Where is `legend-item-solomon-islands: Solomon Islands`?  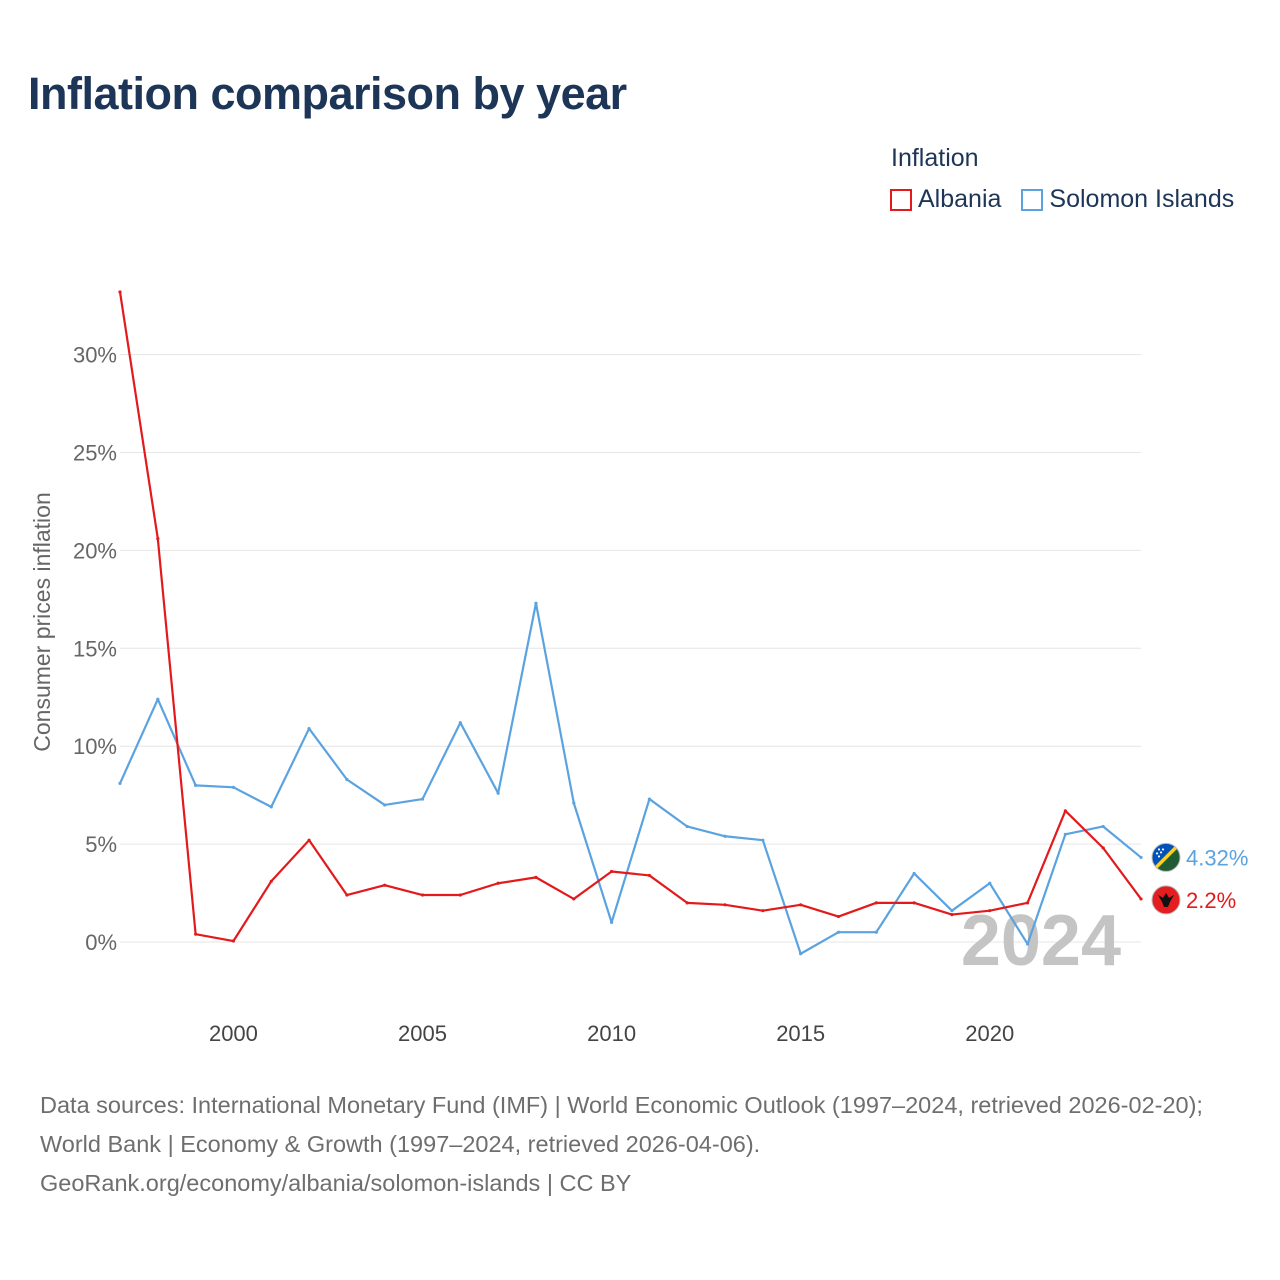
legend-item-solomon-islands: Solomon Islands is located at coordinates (1127, 199).